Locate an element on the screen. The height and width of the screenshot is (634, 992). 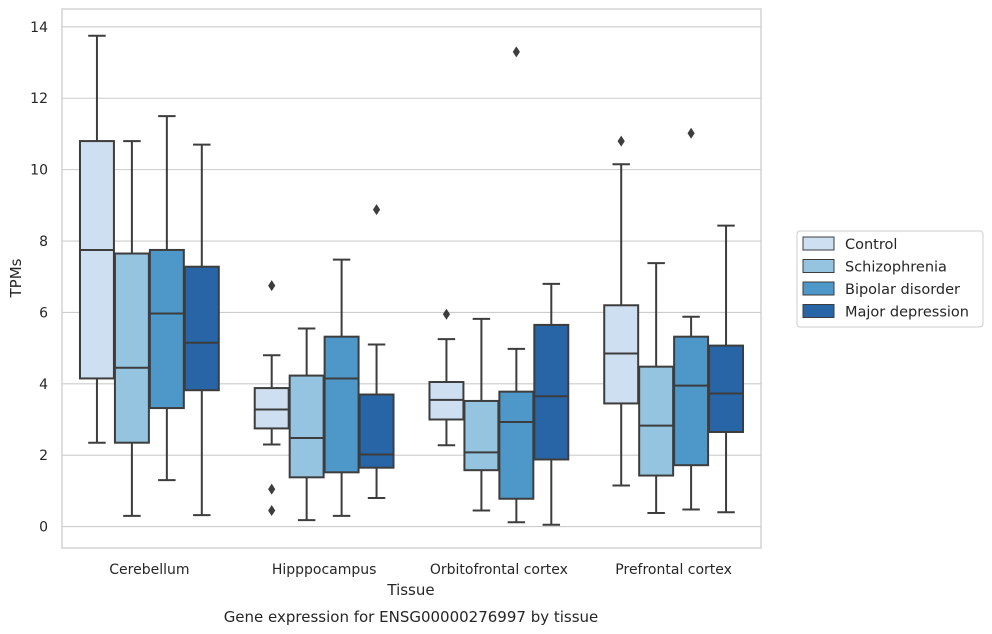
legend-label: Control is located at coordinates (871, 245).